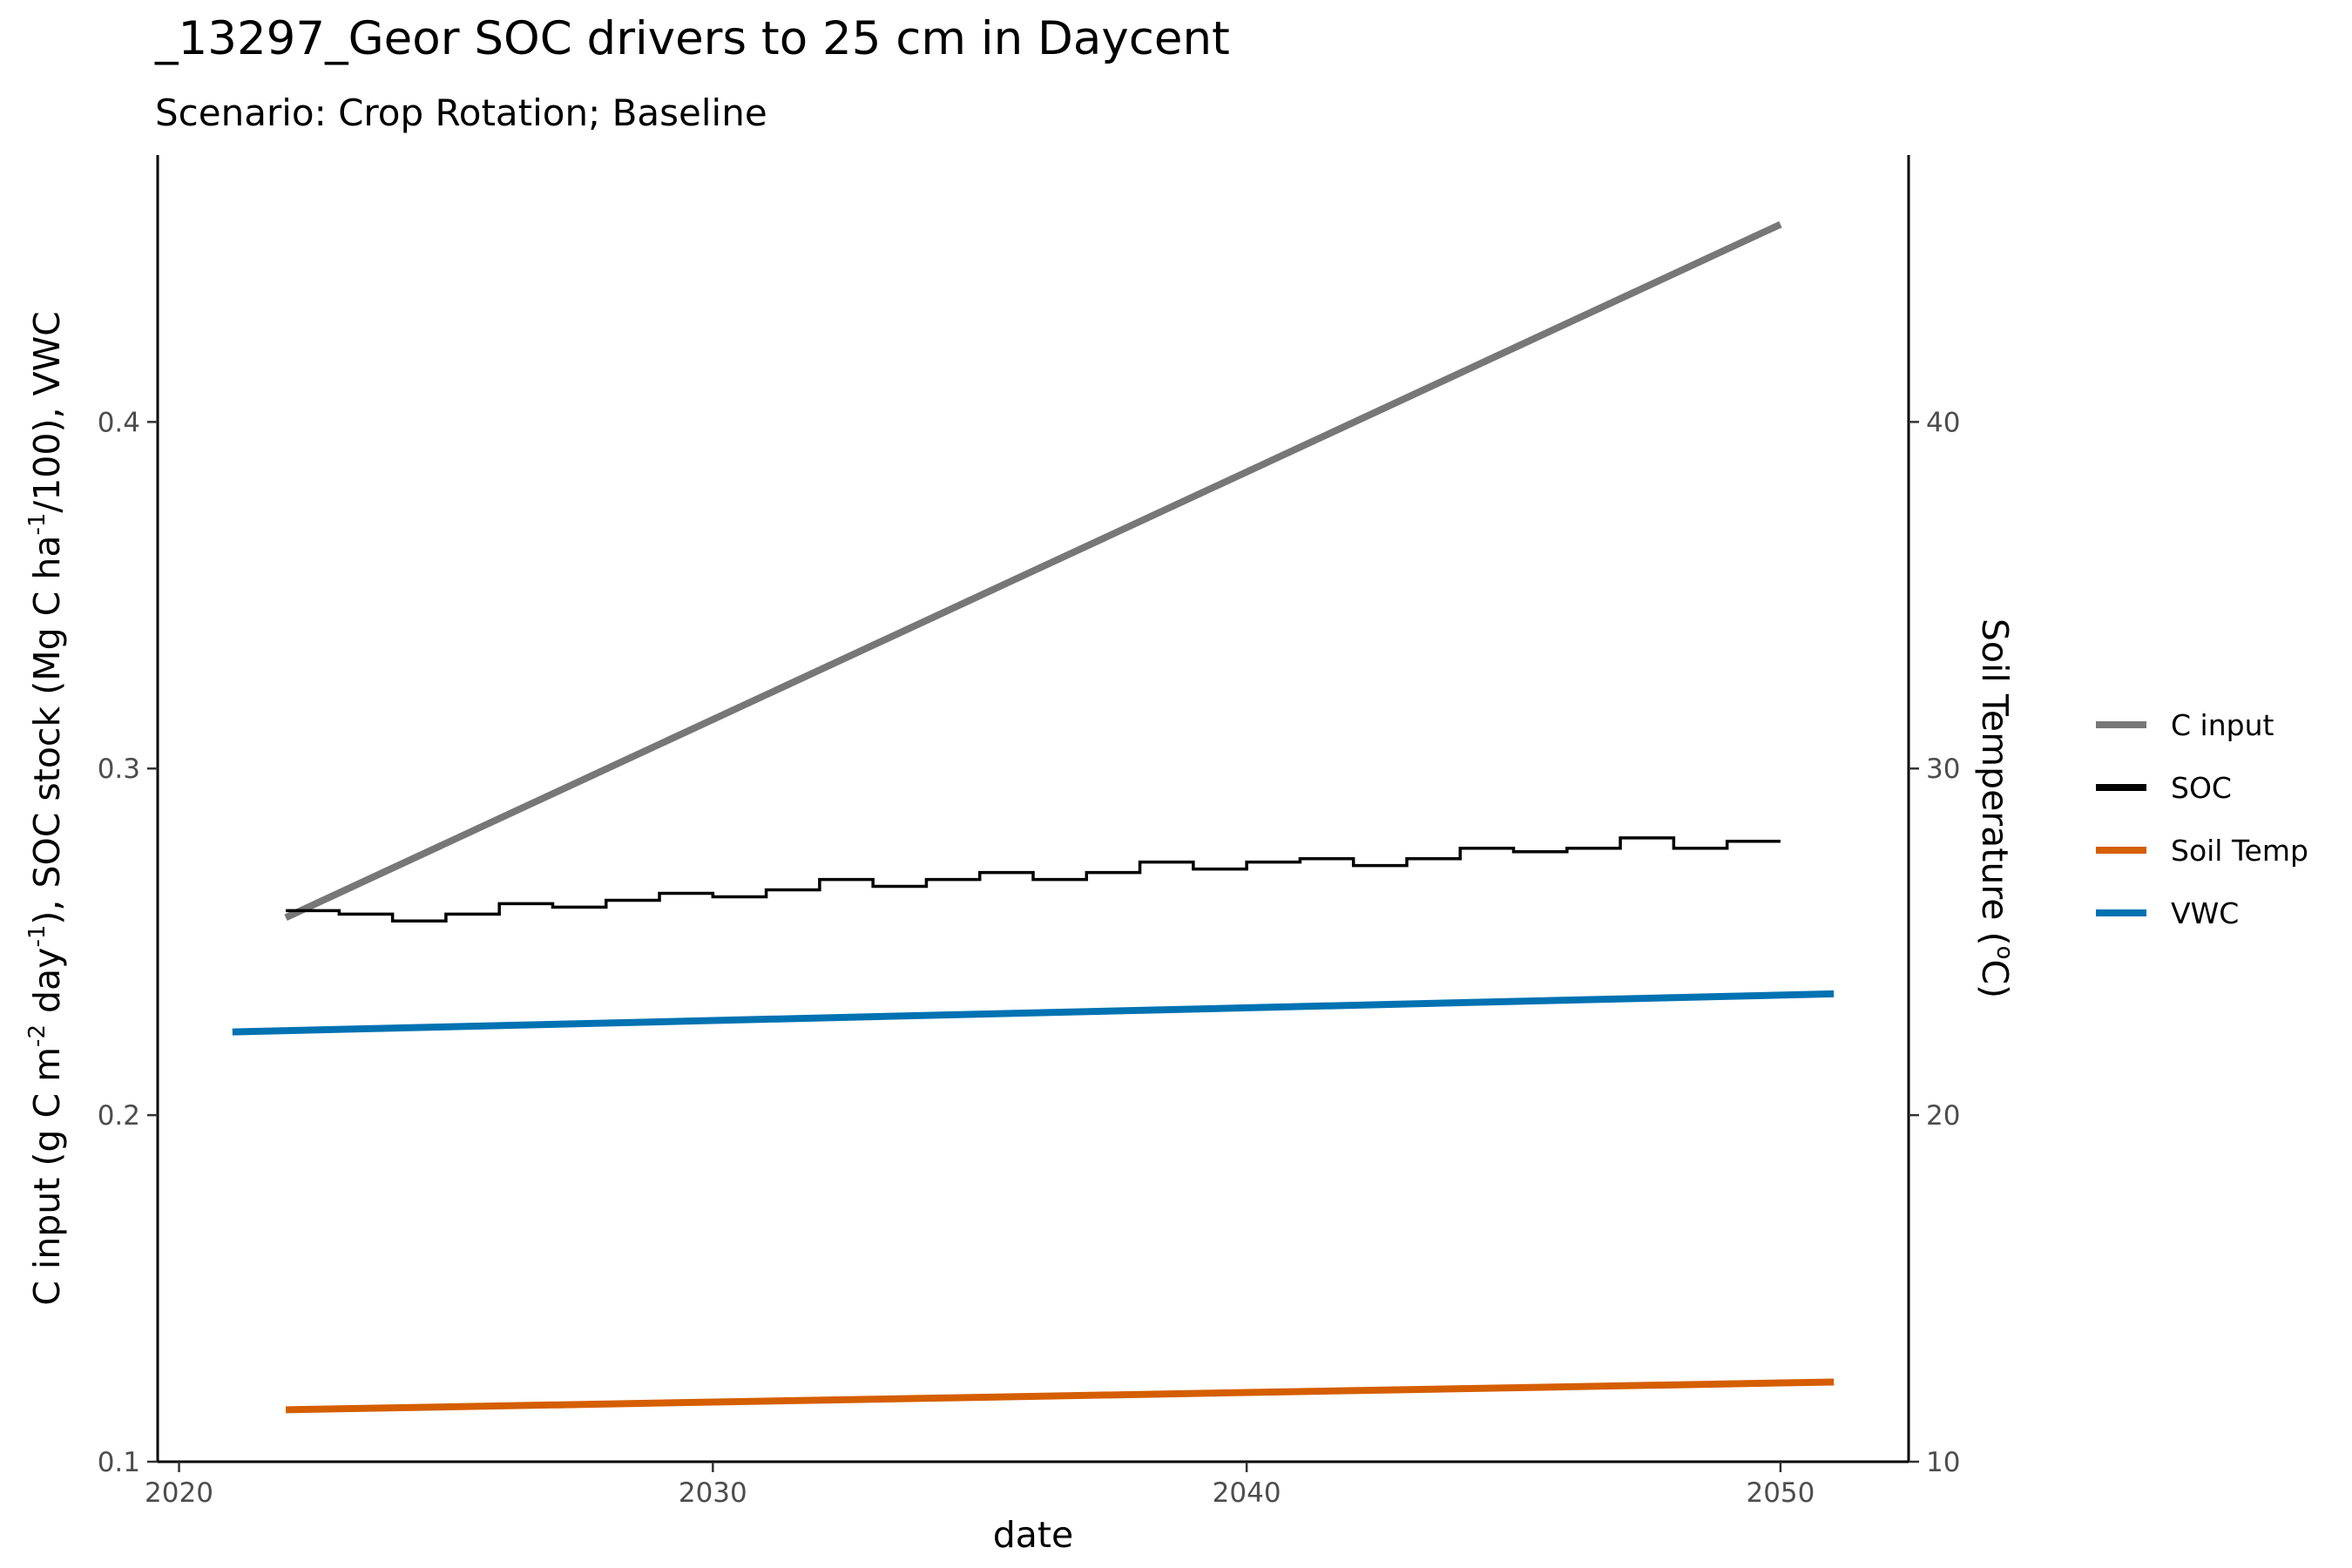  I want to click on y-left-tick-label: 0.1, so click(119, 1462).